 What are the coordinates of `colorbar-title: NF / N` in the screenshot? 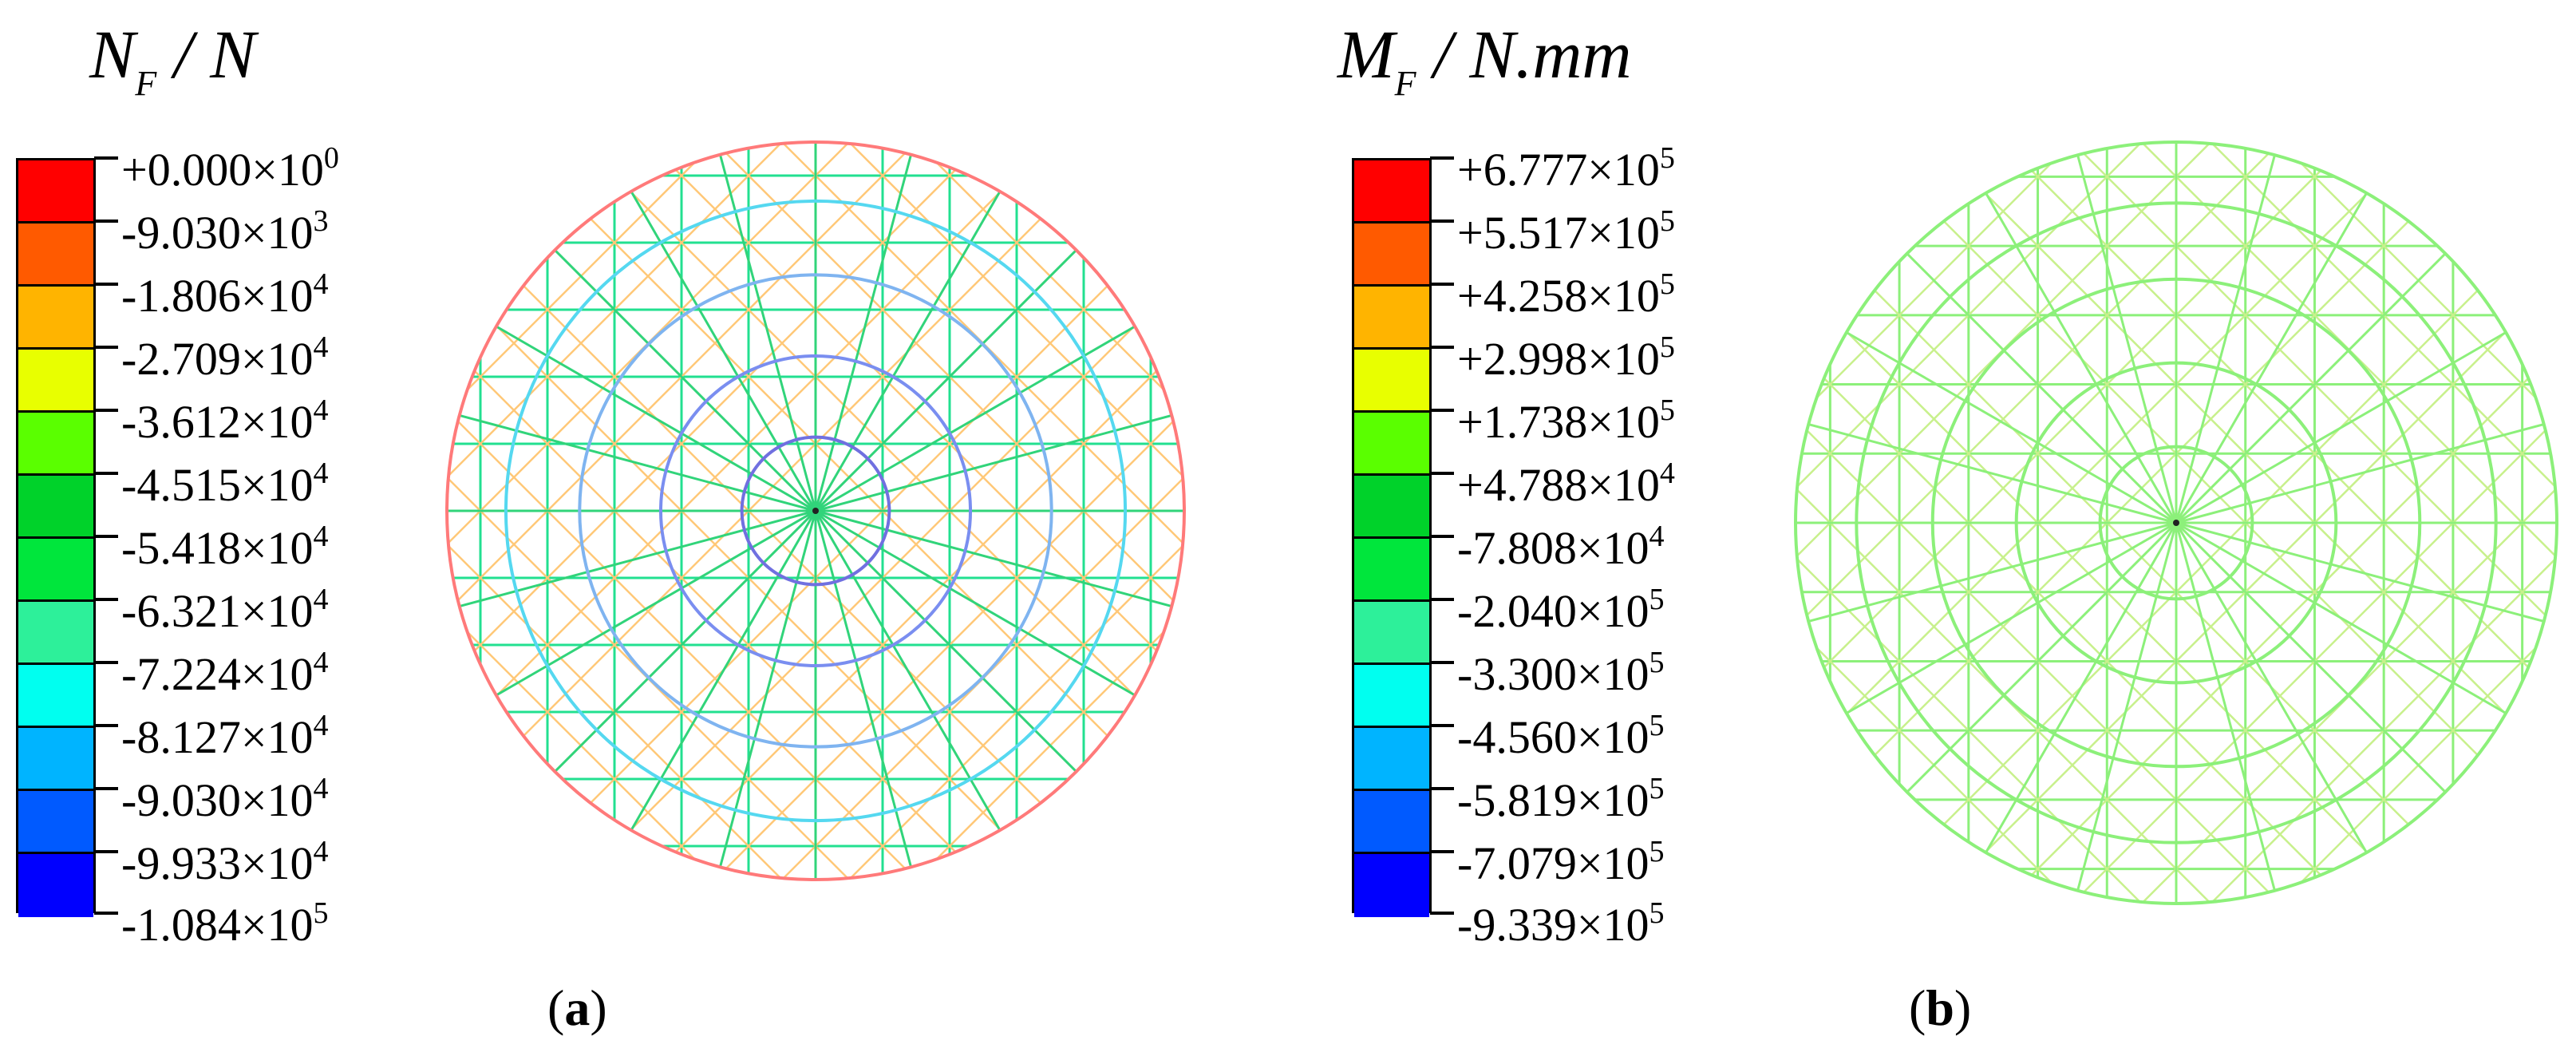 It's located at (172, 60).